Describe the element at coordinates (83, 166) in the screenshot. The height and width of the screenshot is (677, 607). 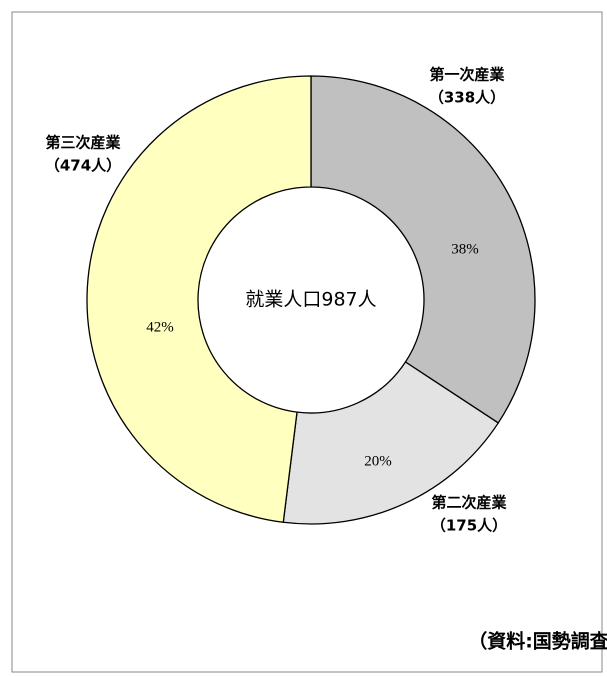
I see `value-label: （474人）` at that location.